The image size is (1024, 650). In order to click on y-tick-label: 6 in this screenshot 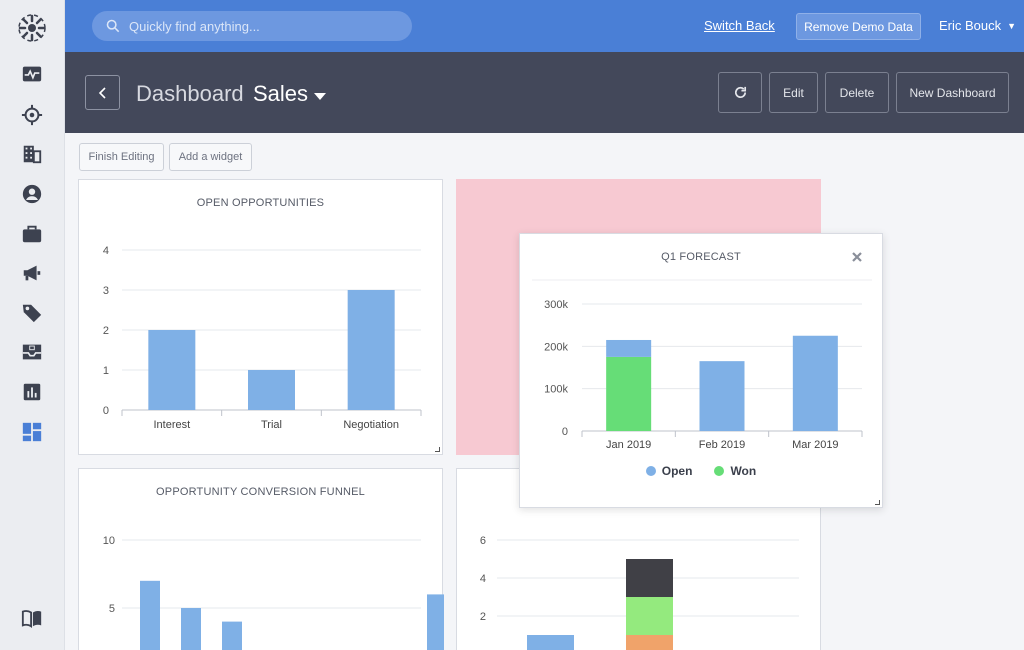, I will do `click(483, 541)`.